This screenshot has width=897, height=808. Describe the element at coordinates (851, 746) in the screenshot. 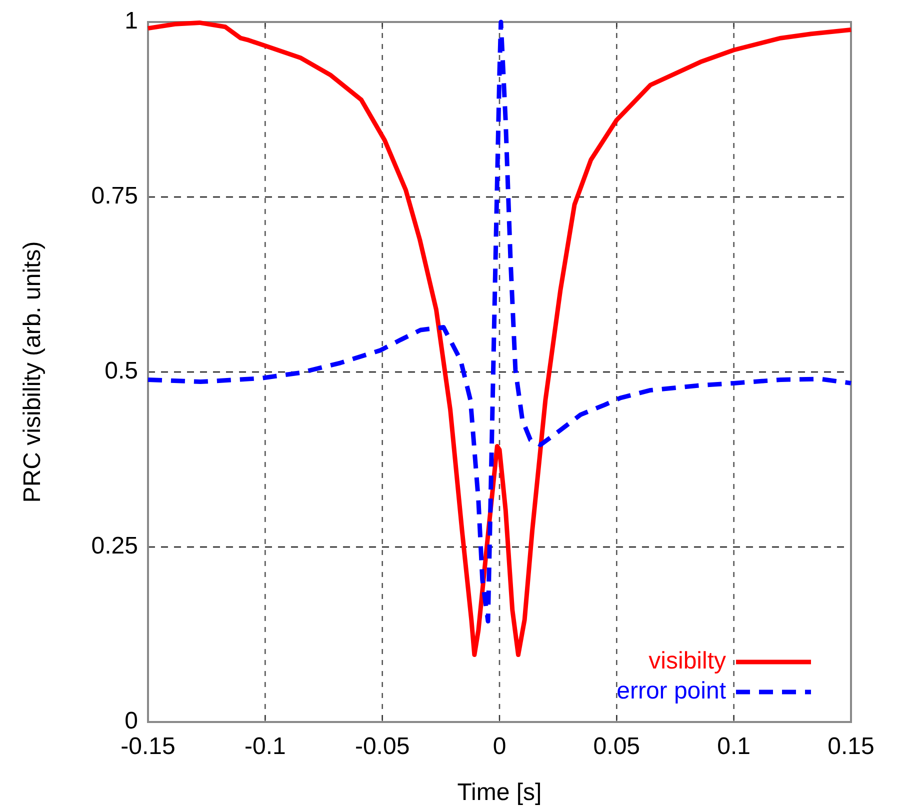

I see `x-tick-label: 0.15` at that location.